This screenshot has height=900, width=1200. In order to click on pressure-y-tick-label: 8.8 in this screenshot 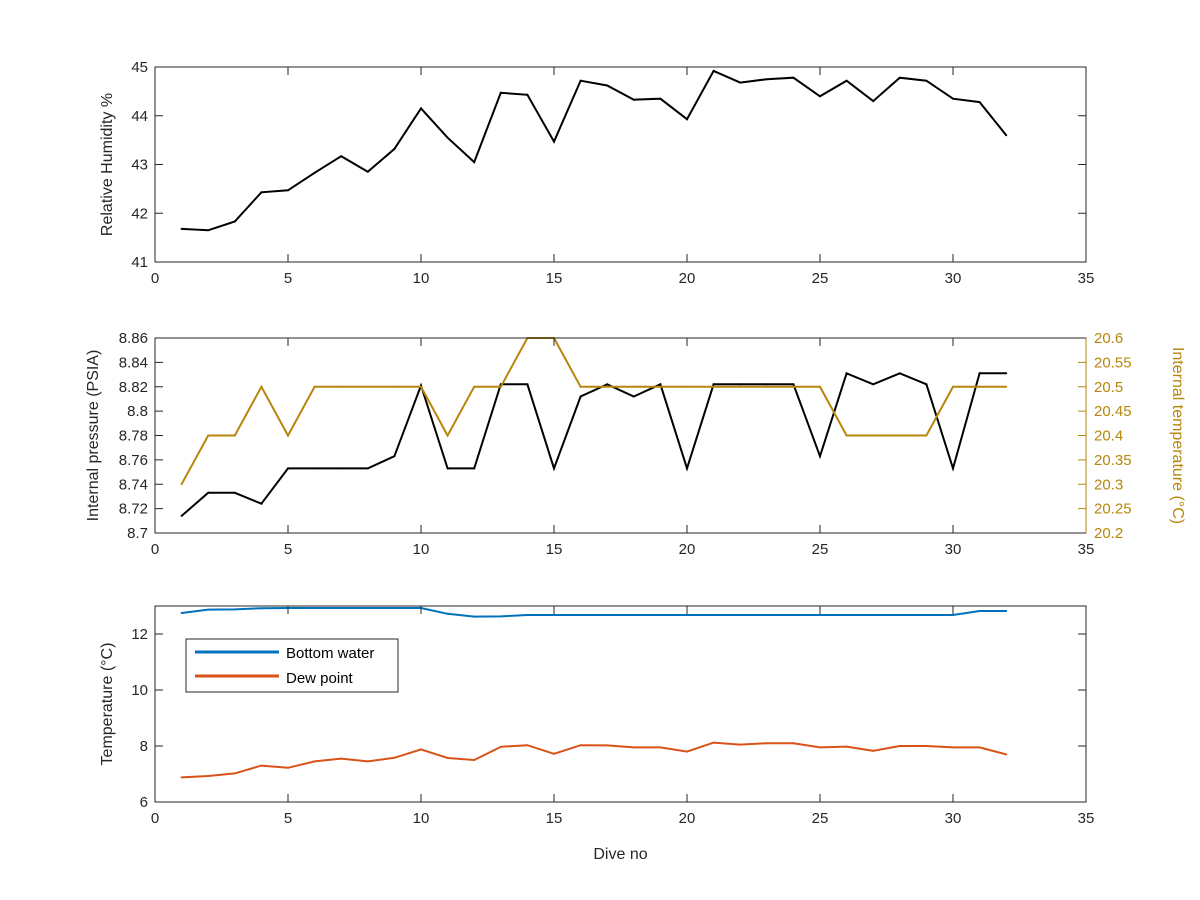, I will do `click(137, 411)`.